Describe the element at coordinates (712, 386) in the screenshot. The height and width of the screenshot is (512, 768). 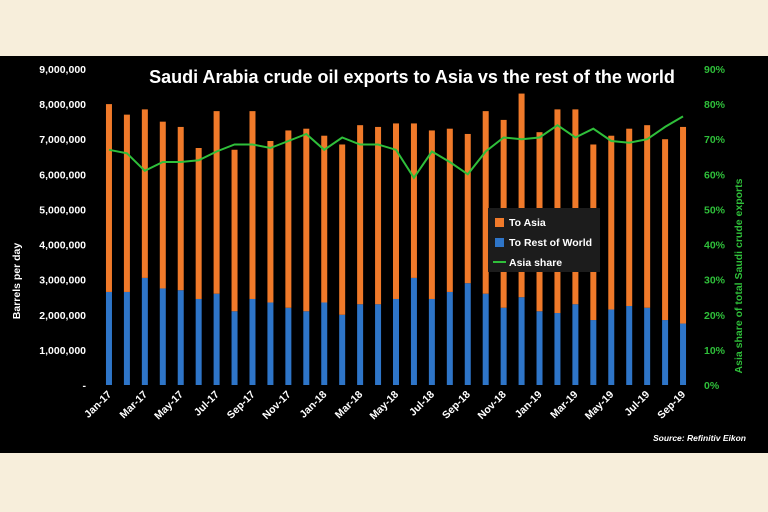
I see `y2-tick-label: 0%` at that location.